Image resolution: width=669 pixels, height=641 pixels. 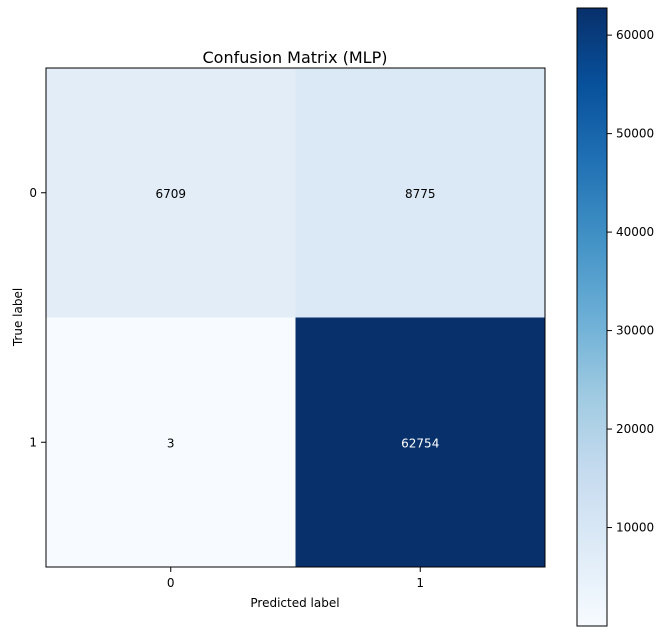 I want to click on colorbar-tick-label-3: 40000, so click(x=635, y=232).